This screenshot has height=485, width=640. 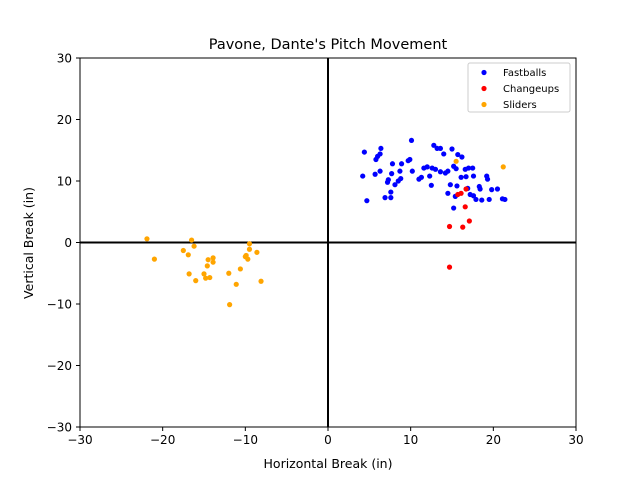 I want to click on chart-title: Pavone, Dante's Pitch Movement, so click(x=328, y=45).